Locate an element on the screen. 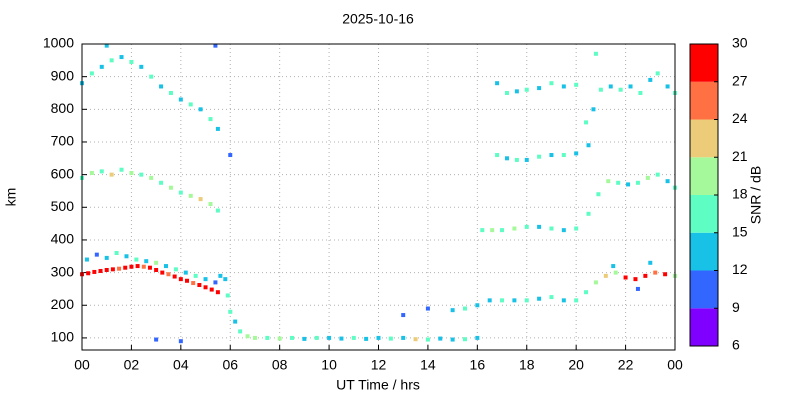  y-axis-label: km is located at coordinates (11, 197).